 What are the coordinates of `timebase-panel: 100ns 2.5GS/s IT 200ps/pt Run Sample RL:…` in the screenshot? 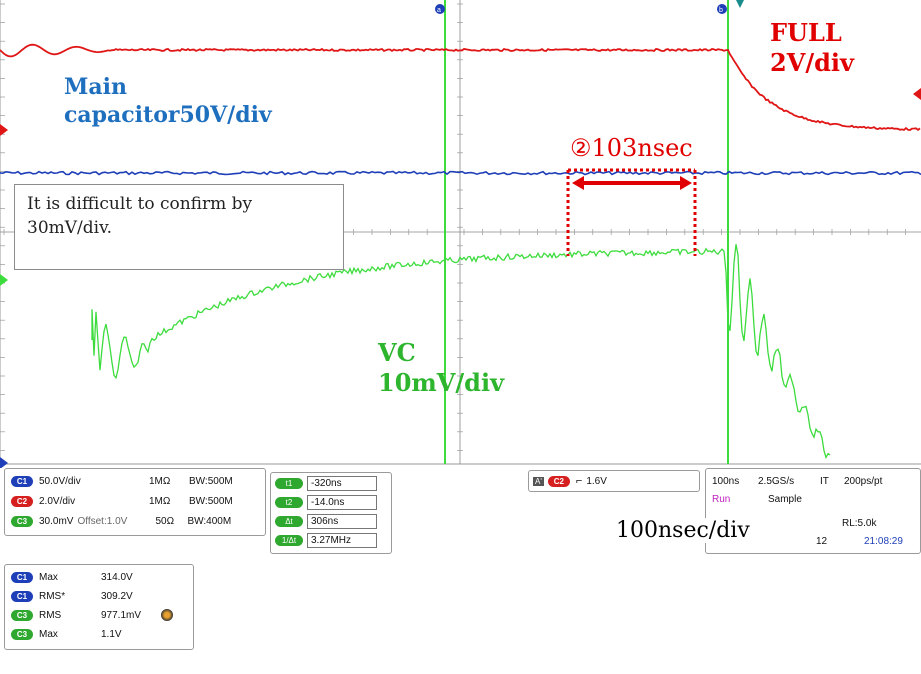 It's located at (813, 511).